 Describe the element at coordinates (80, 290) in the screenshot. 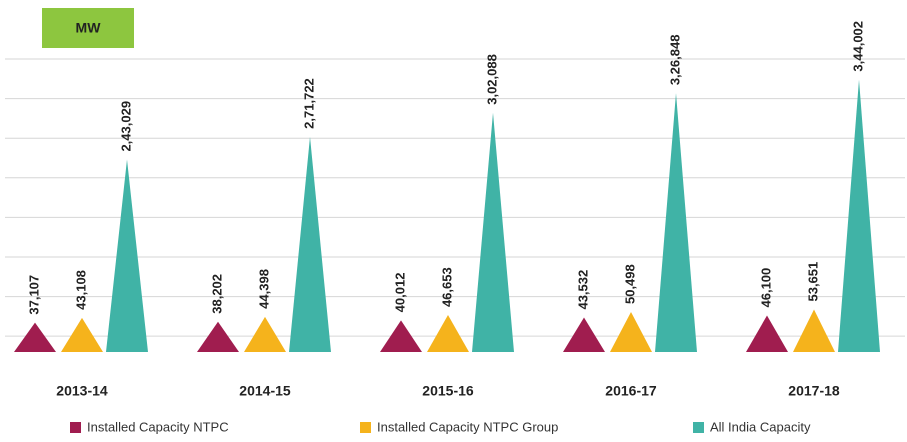

I see `data-label: 43,108` at that location.